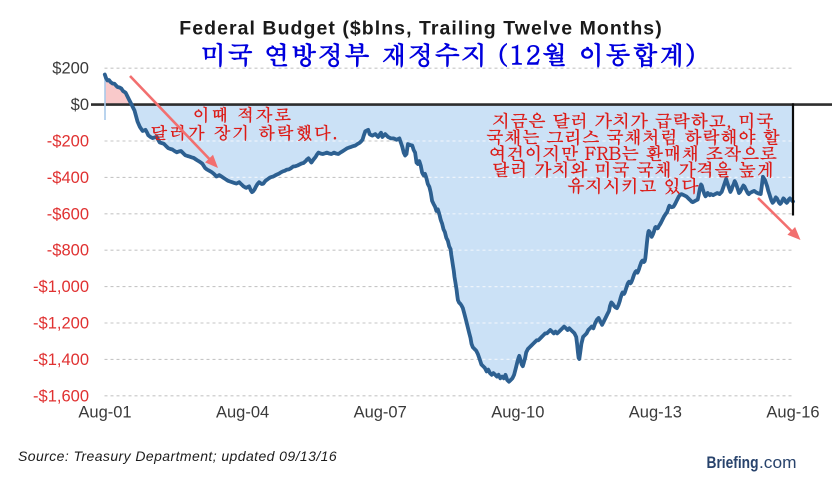 The image size is (832, 493). I want to click on svg-text: -$1,200, so click(61, 324).